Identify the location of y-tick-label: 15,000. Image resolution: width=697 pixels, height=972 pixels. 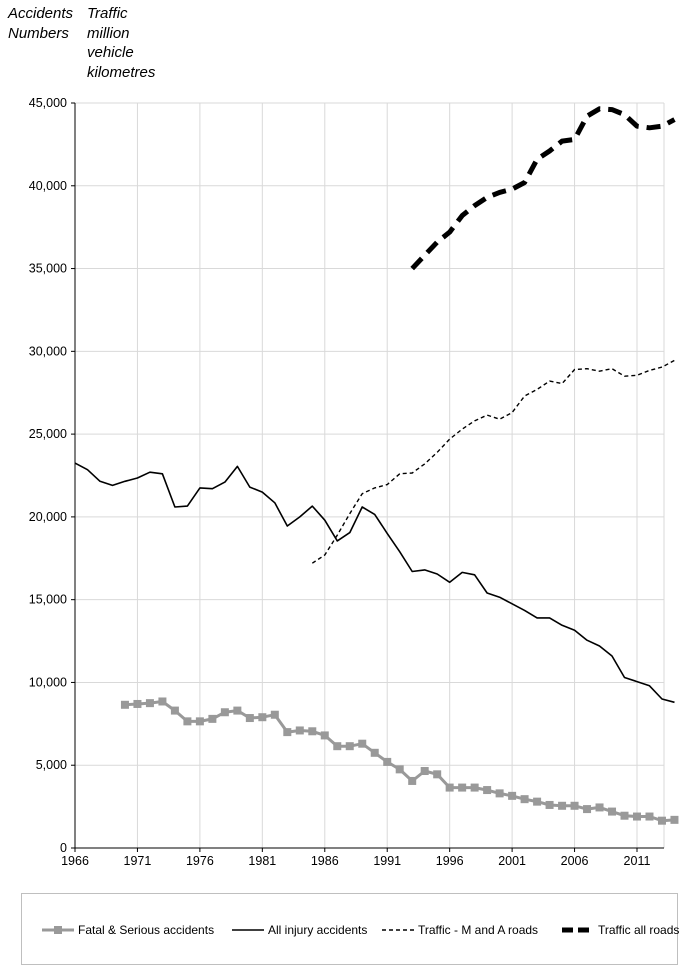
(48, 600).